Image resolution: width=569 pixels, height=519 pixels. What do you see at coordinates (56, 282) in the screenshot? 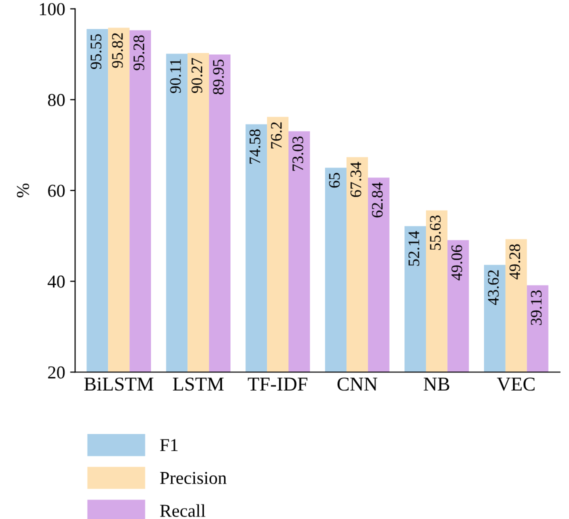
I see `y-tick-label: 40` at bounding box center [56, 282].